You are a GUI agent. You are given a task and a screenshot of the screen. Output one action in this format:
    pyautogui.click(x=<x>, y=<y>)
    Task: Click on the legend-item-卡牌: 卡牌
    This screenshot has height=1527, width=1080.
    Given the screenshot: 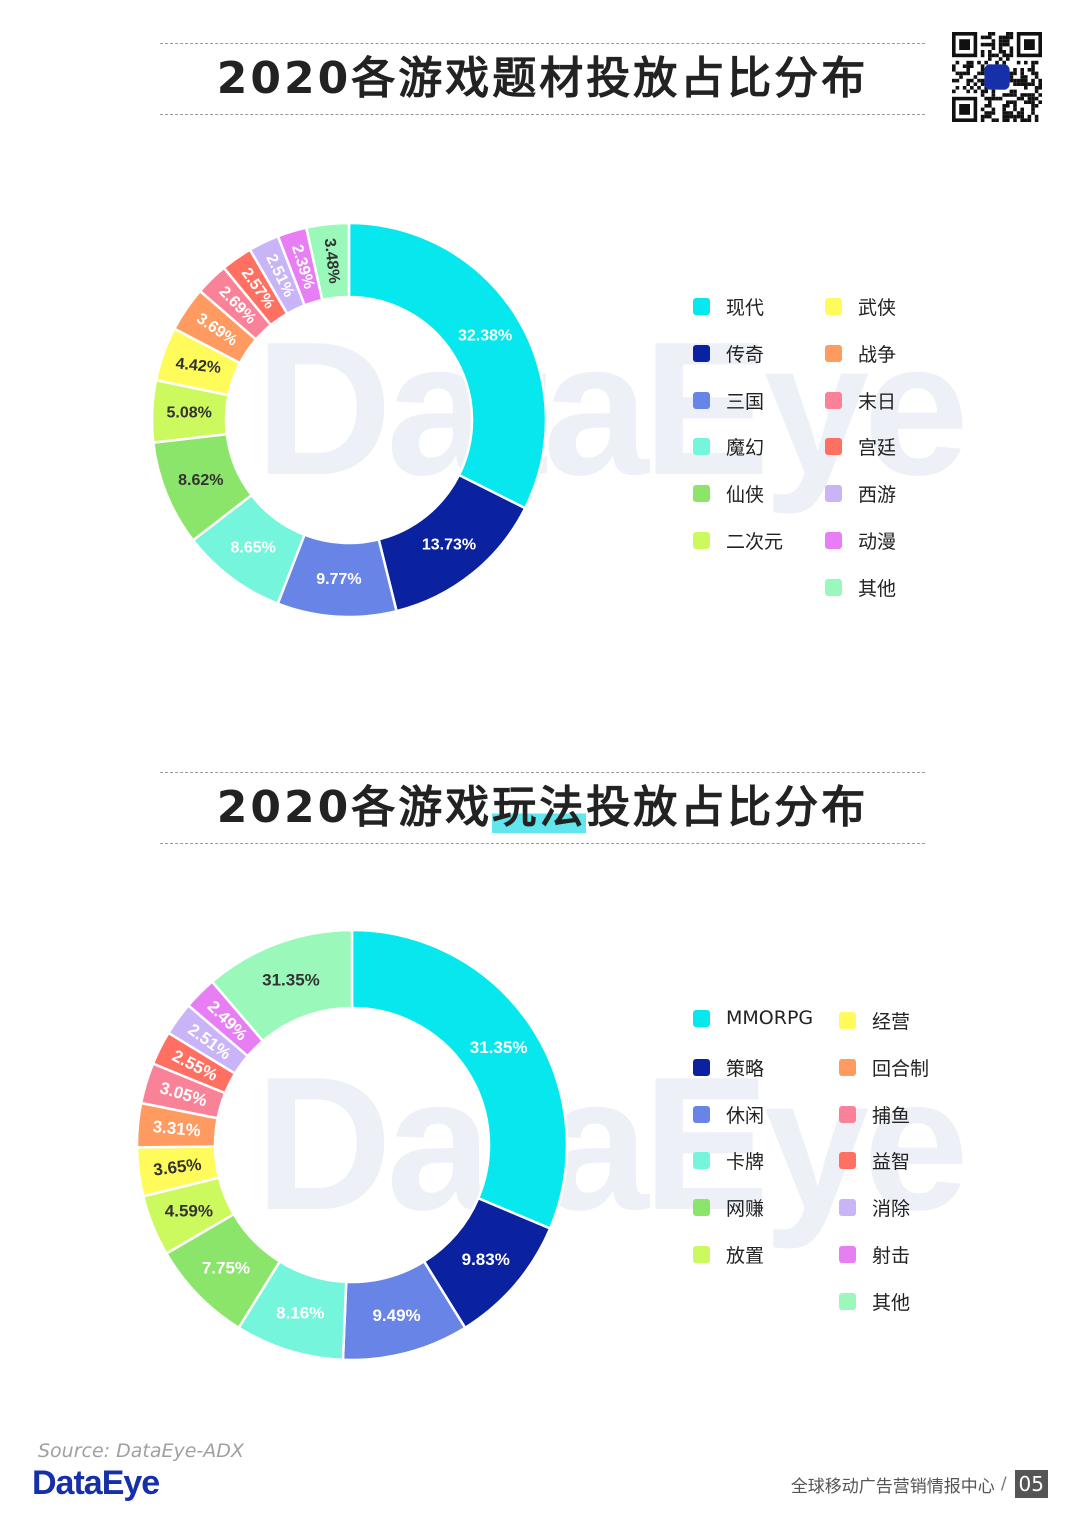 What is the action you would take?
    pyautogui.click(x=728, y=1160)
    